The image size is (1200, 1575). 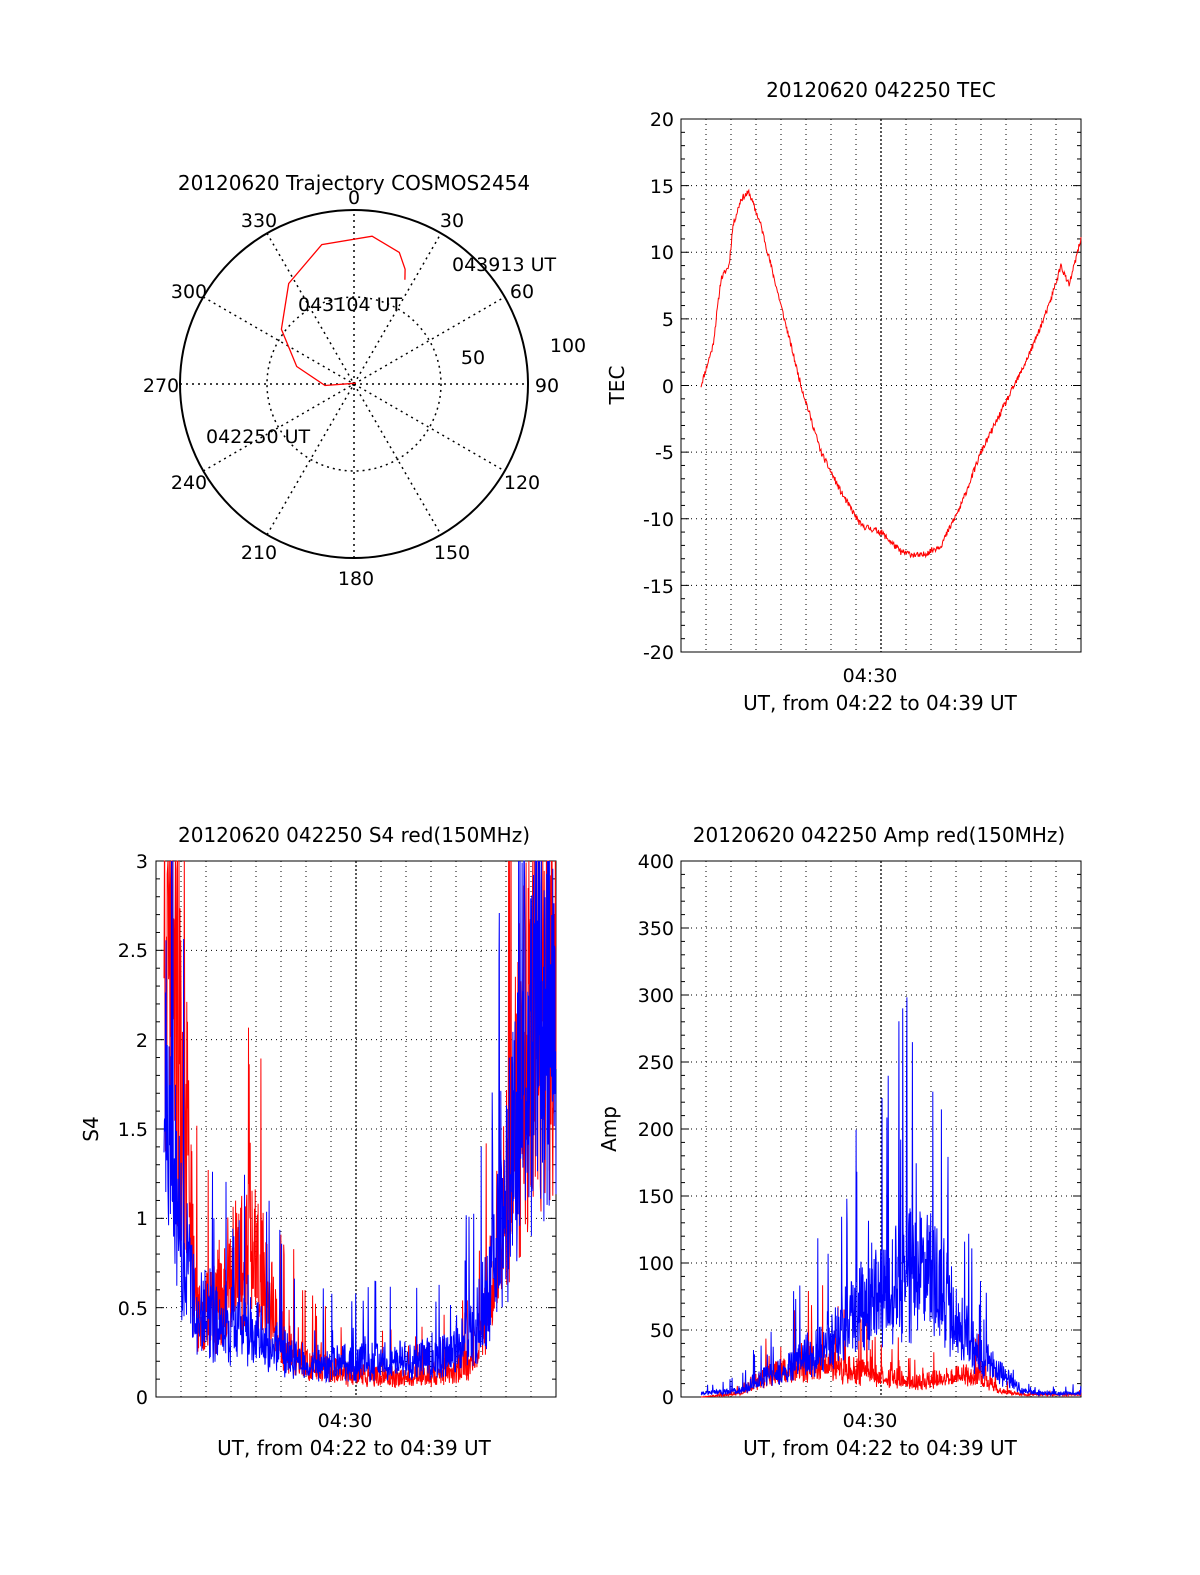 I want to click on tec-ytick-label: -20, so click(x=658, y=653).